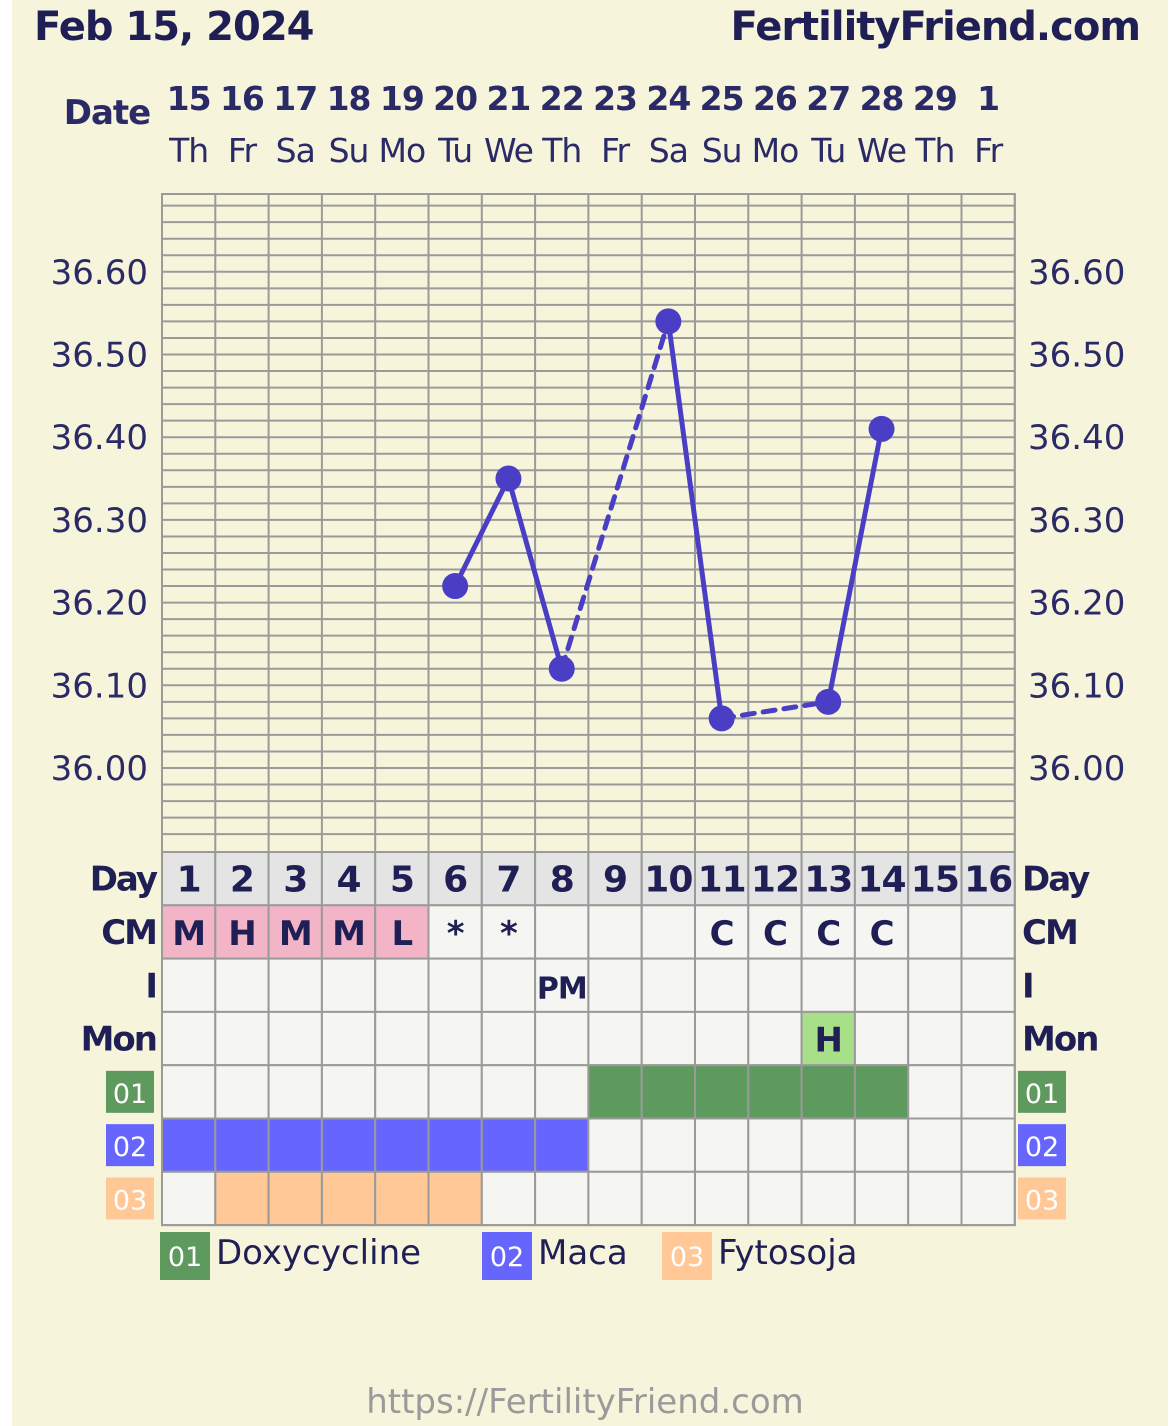 This screenshot has width=1170, height=1426. I want to click on day-value: 6, so click(455, 880).